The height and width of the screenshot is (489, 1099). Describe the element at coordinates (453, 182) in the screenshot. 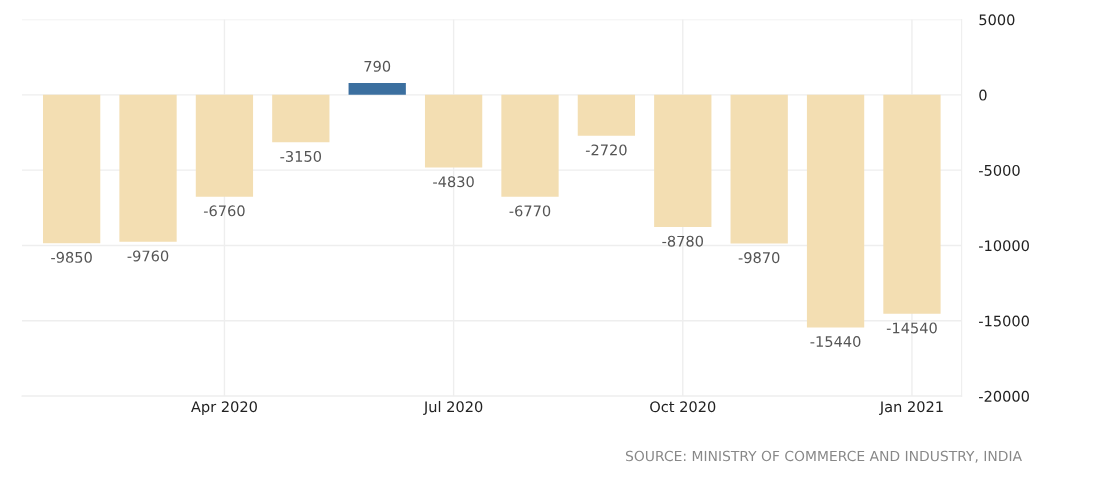

I see `data-label: -4830` at that location.